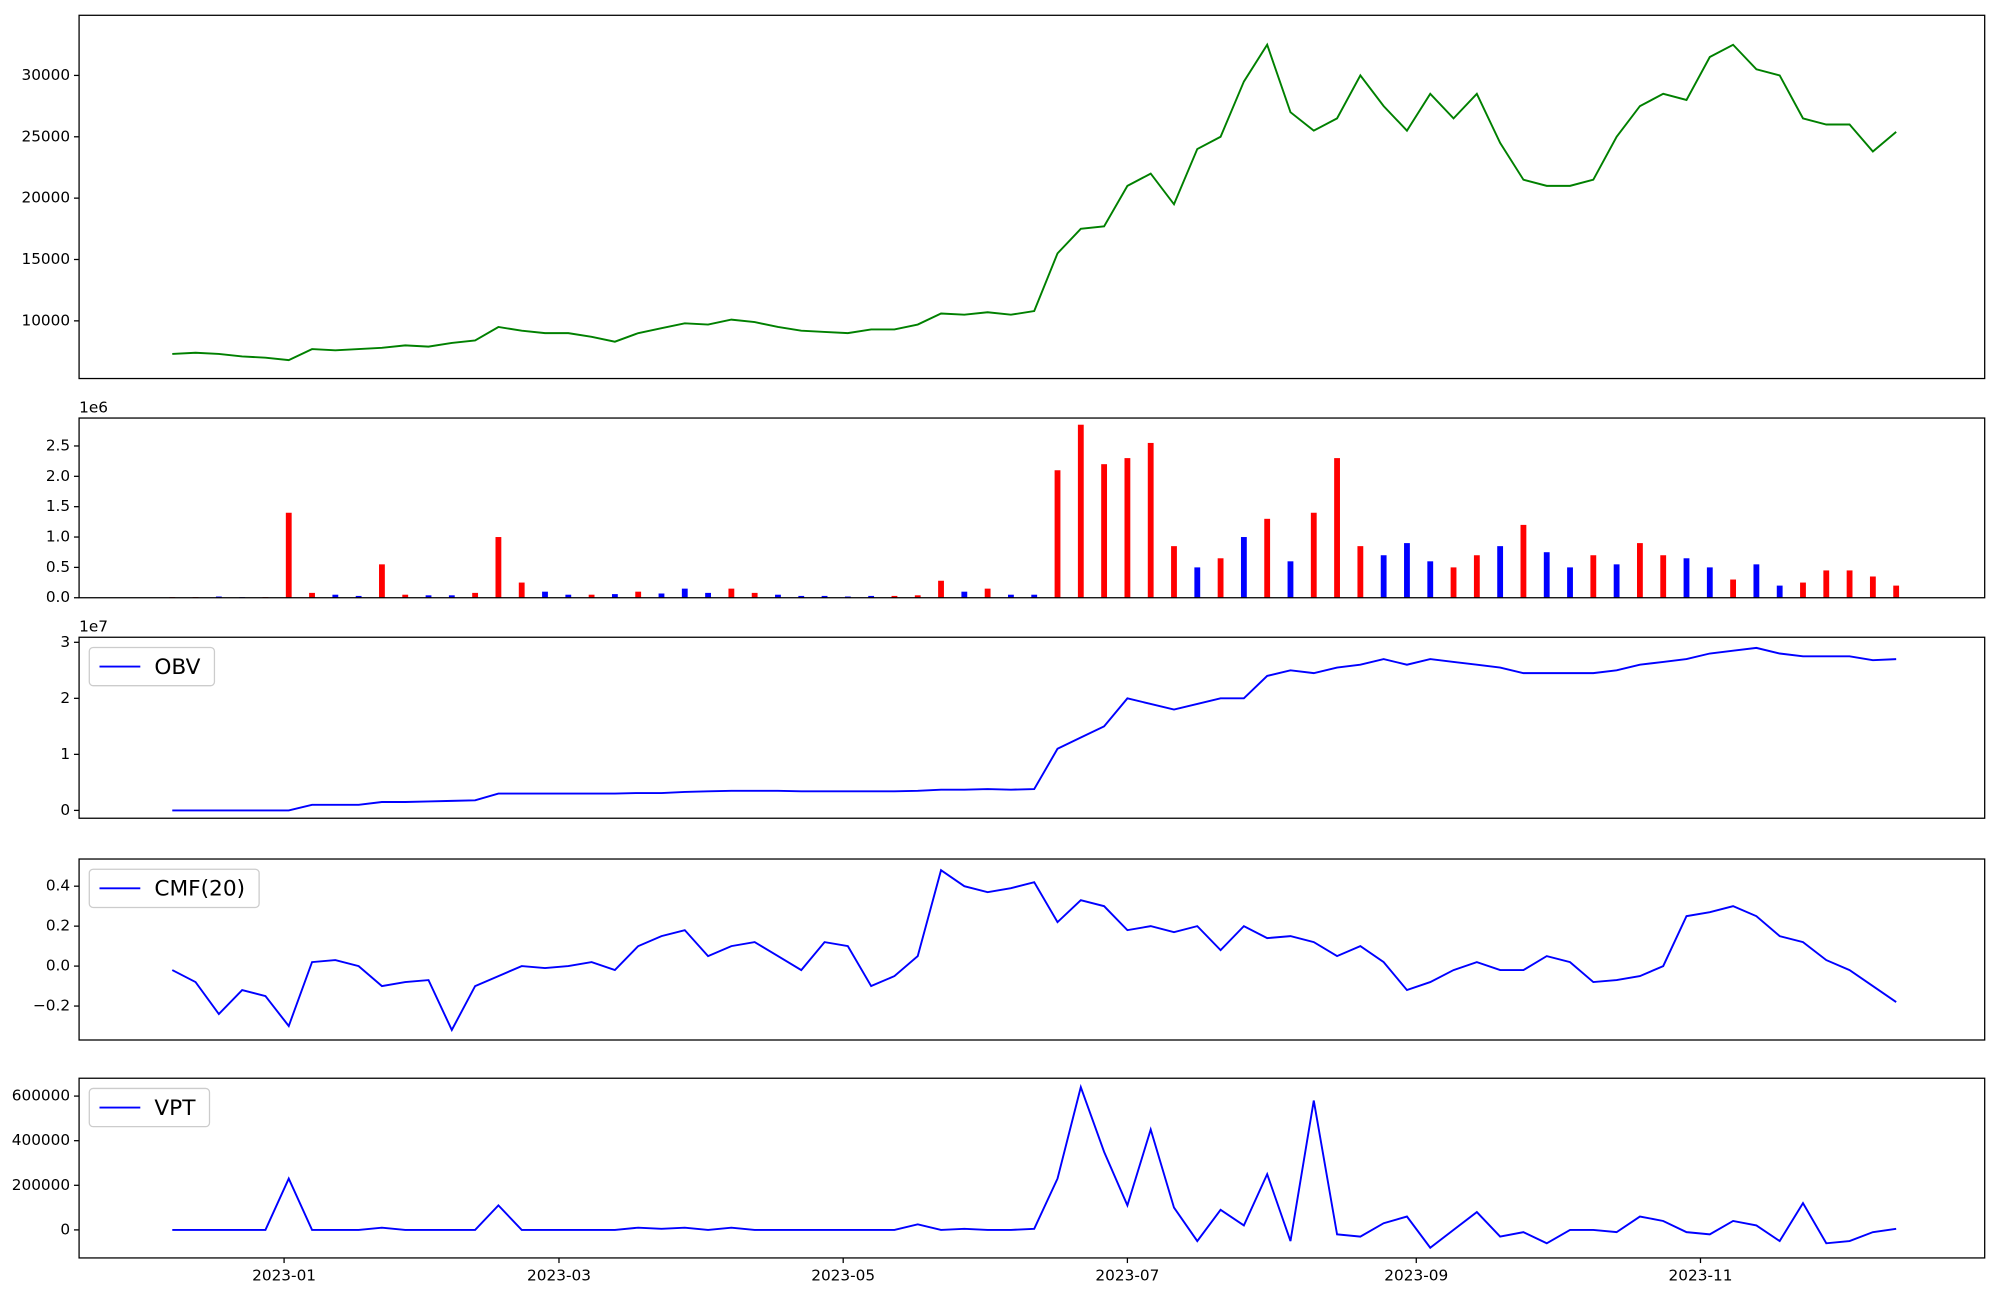 The image size is (2000, 1300). What do you see at coordinates (284, 1275) in the screenshot?
I see `x-tick-label: 2023-01` at bounding box center [284, 1275].